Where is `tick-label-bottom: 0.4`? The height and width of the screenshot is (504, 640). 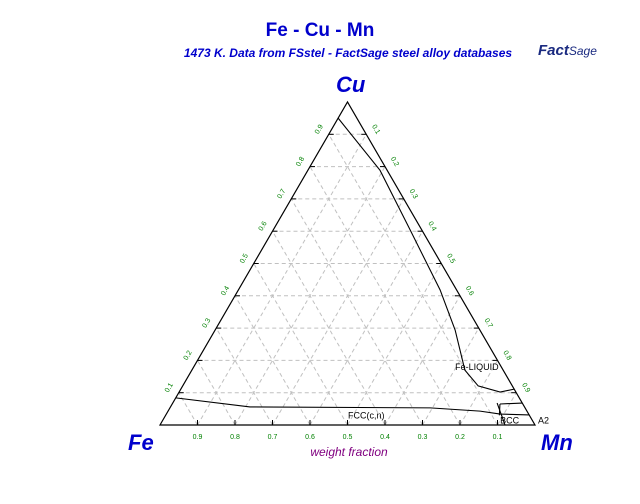
tick-label-bottom: 0.4 is located at coordinates (385, 437).